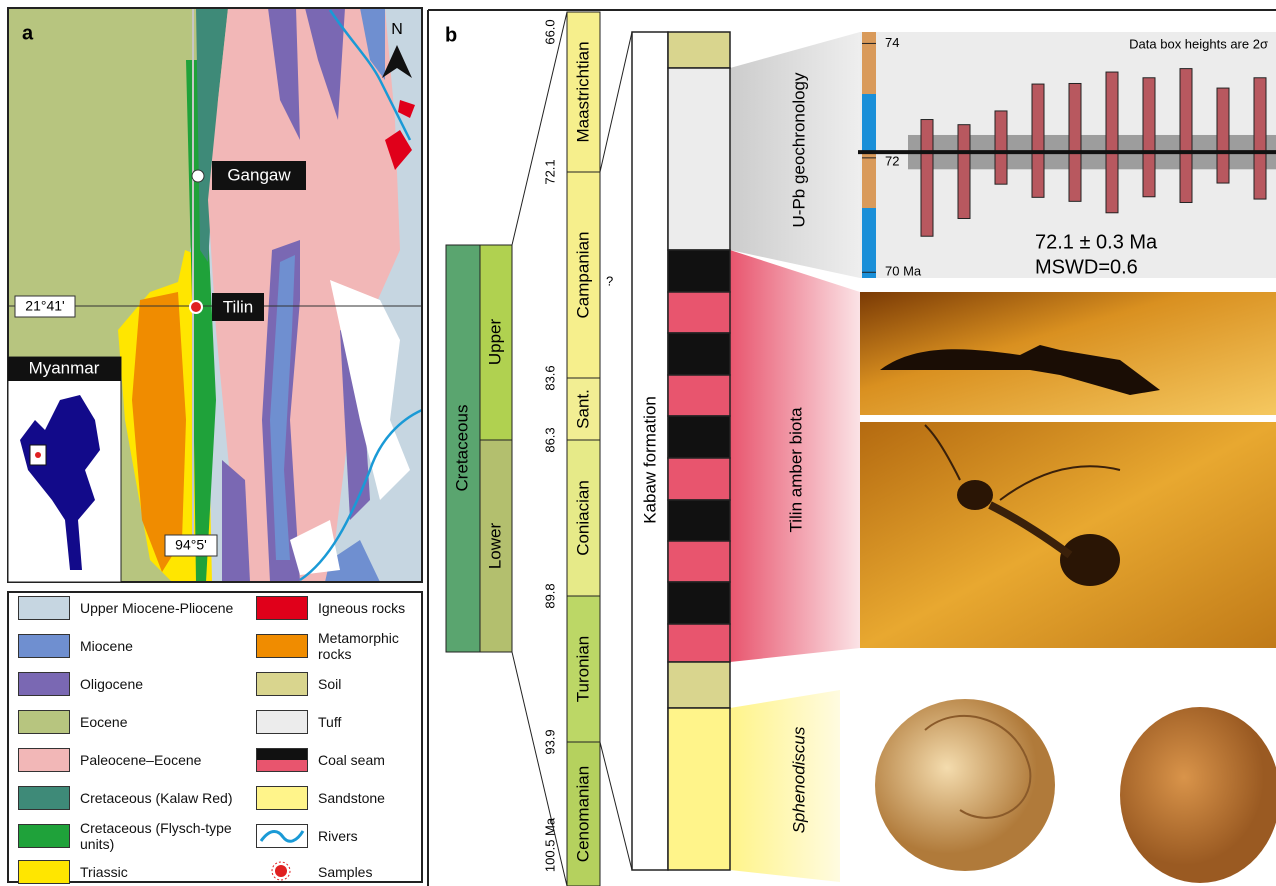 Image resolution: width=1276 pixels, height=886 pixels. What do you see at coordinates (104, 722) in the screenshot?
I see `legend-label: Eocene` at bounding box center [104, 722].